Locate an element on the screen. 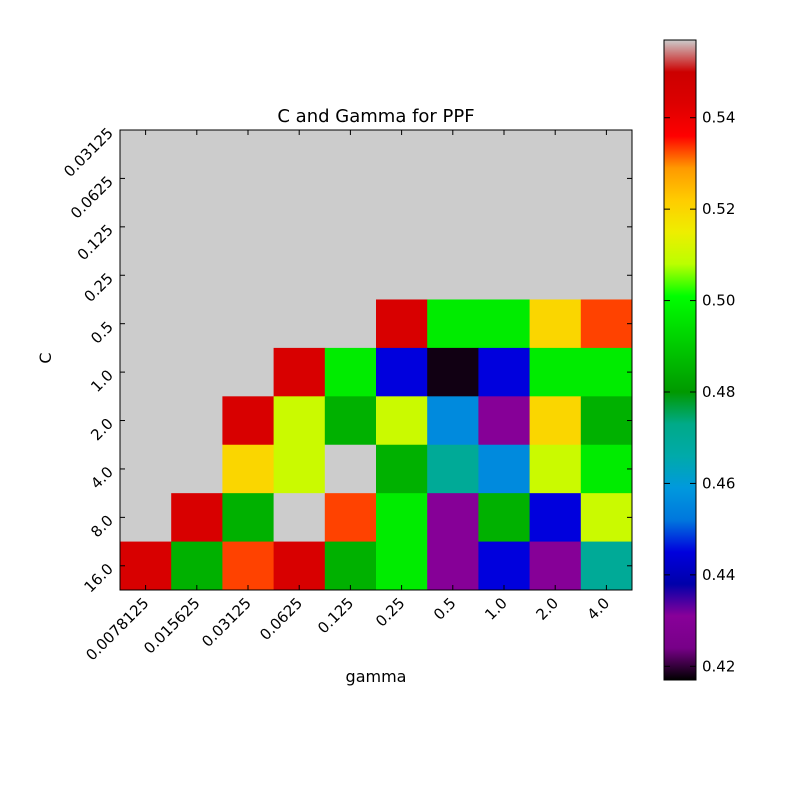  x-tick-label: 0.0625 is located at coordinates (281, 619).